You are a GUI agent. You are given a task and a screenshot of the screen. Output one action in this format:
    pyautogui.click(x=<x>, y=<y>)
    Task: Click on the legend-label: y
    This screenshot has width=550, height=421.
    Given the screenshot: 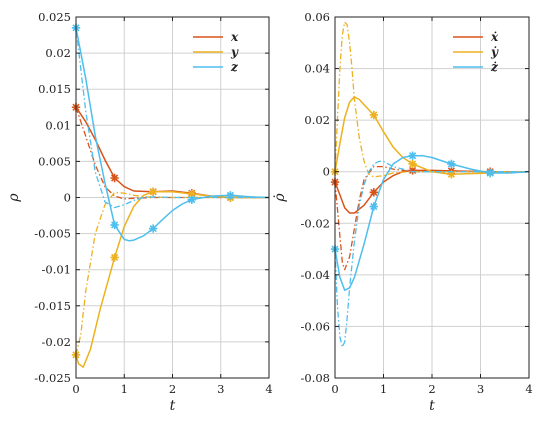 What is the action you would take?
    pyautogui.click(x=234, y=52)
    